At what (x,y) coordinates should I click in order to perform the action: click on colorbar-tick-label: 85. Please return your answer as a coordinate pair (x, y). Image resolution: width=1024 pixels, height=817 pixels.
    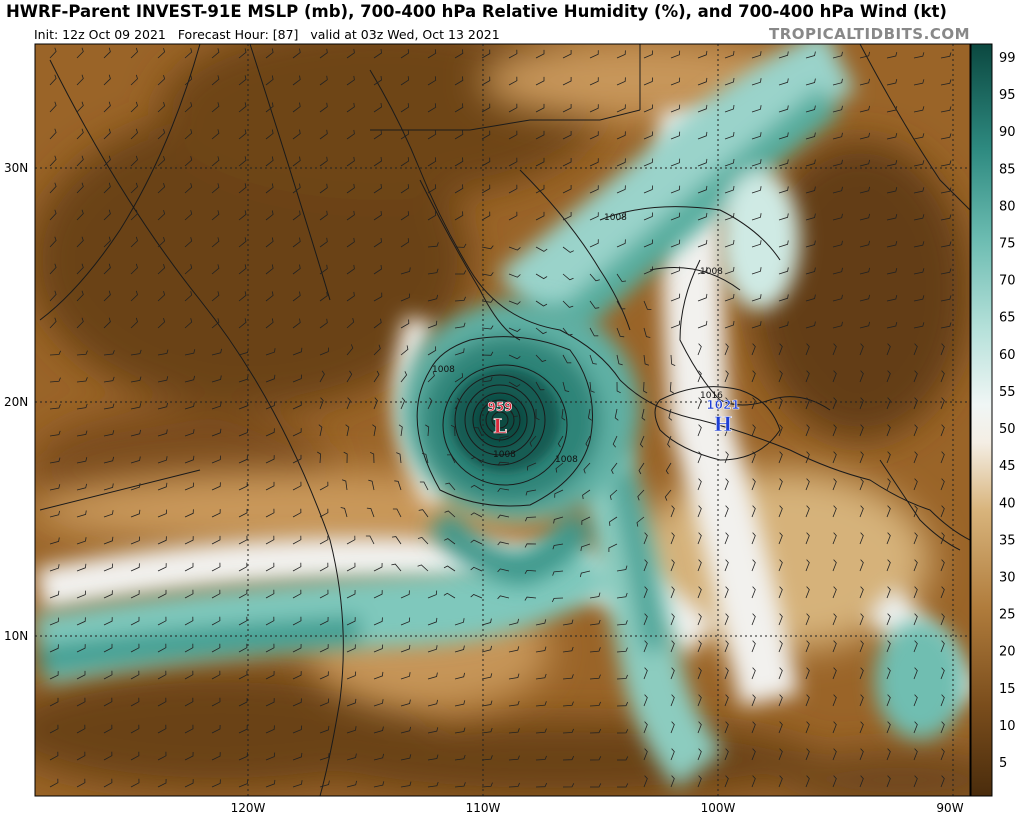
    Looking at the image, I should click on (1007, 169).